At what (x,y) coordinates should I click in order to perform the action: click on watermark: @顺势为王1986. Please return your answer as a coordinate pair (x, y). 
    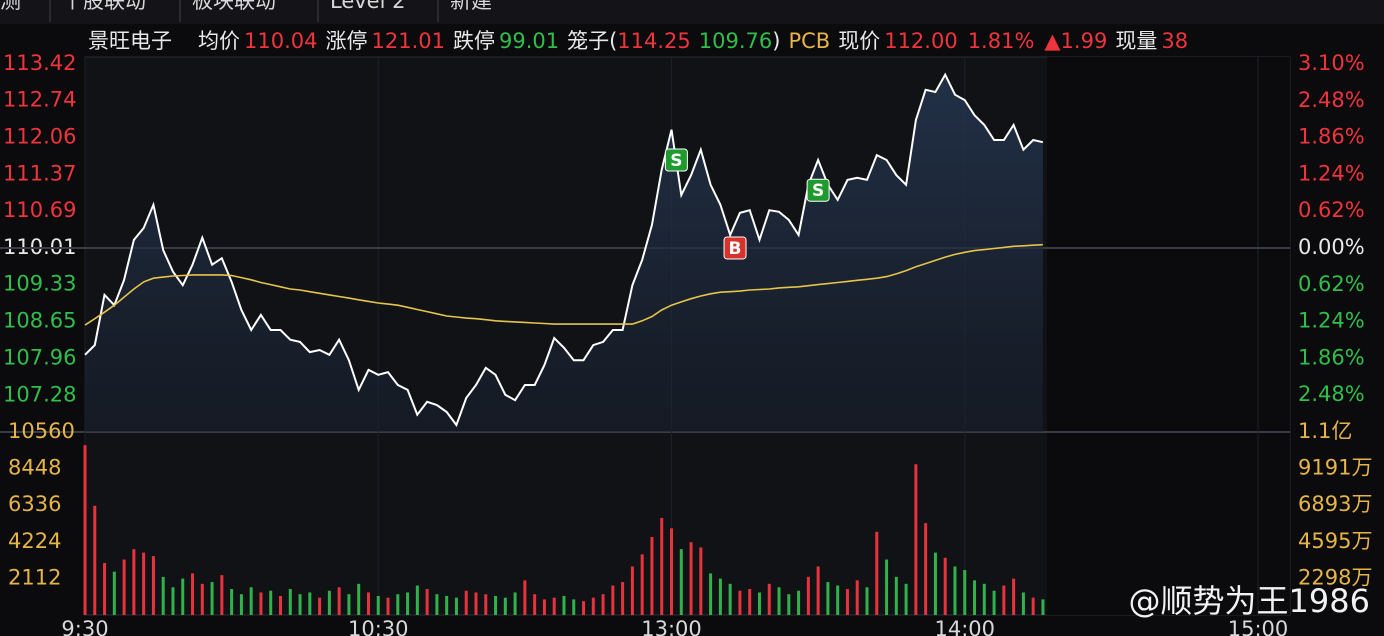
    Looking at the image, I should click on (1249, 601).